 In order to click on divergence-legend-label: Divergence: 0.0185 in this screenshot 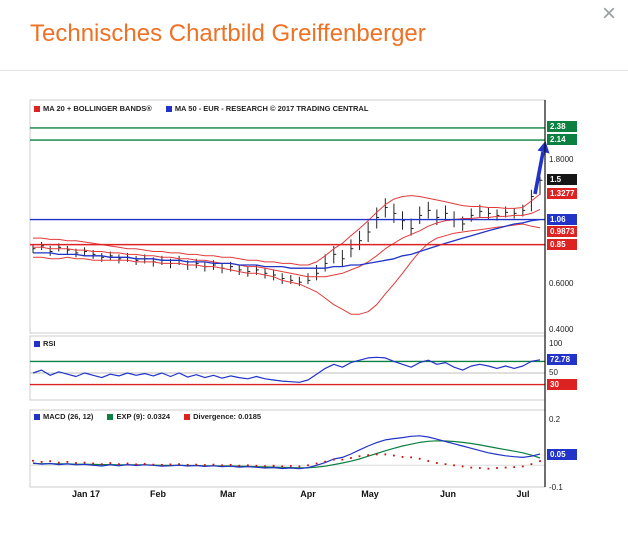, I will do `click(227, 416)`.